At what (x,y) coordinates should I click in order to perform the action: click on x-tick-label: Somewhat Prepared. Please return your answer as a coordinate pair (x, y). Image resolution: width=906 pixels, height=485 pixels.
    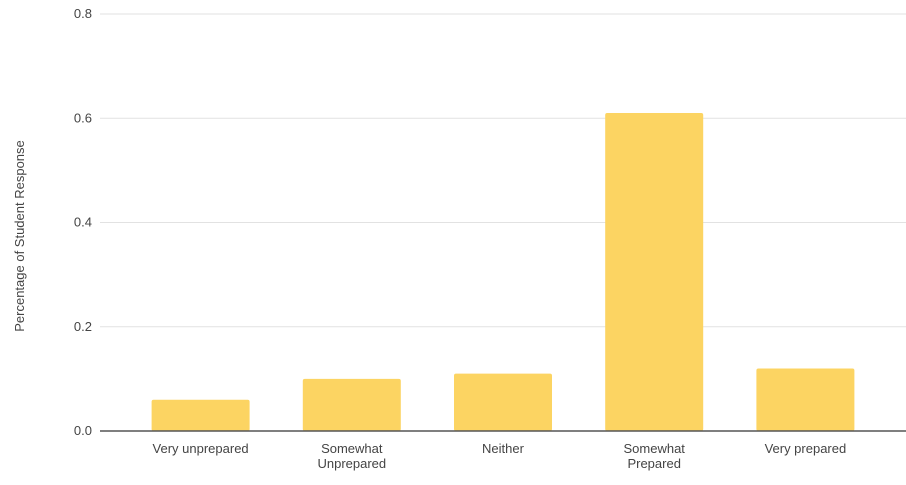
    Looking at the image, I should click on (654, 456).